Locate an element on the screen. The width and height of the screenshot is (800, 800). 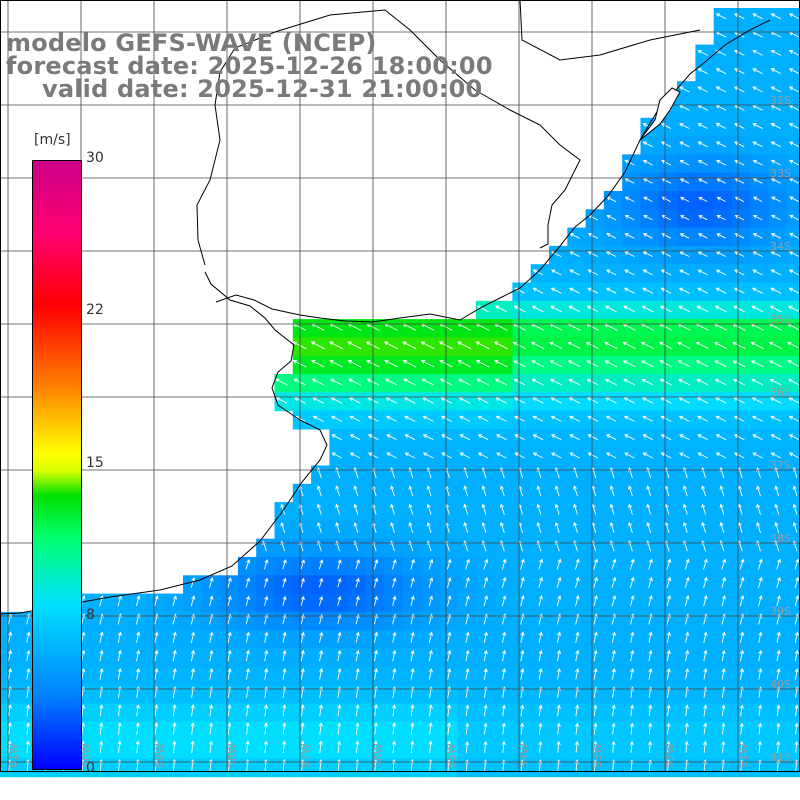
lagoa-dos-patos is located at coordinates (660, 114).